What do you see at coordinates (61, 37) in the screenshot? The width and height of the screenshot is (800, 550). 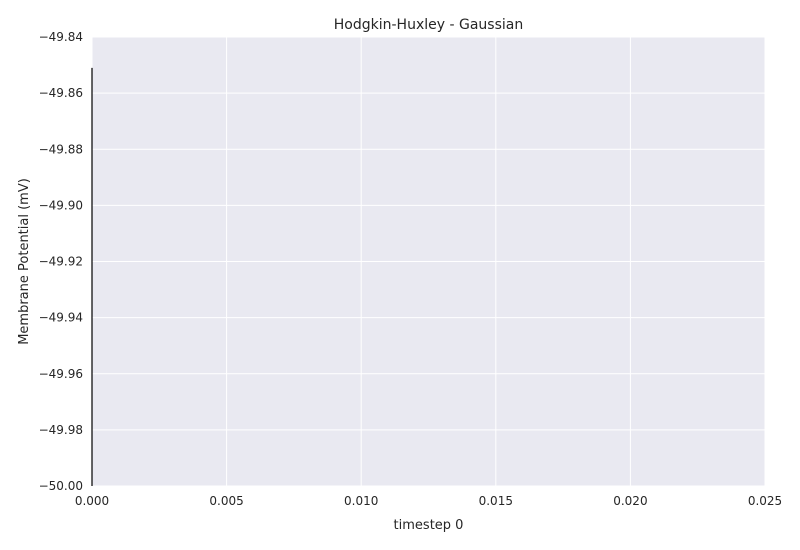 I see `y-tick-label: −49.84` at bounding box center [61, 37].